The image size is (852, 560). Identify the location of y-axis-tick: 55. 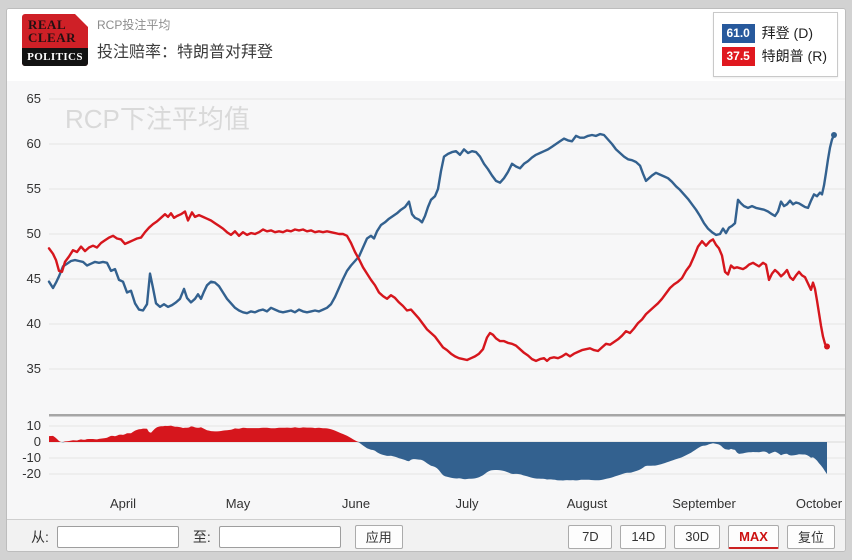
(34, 188).